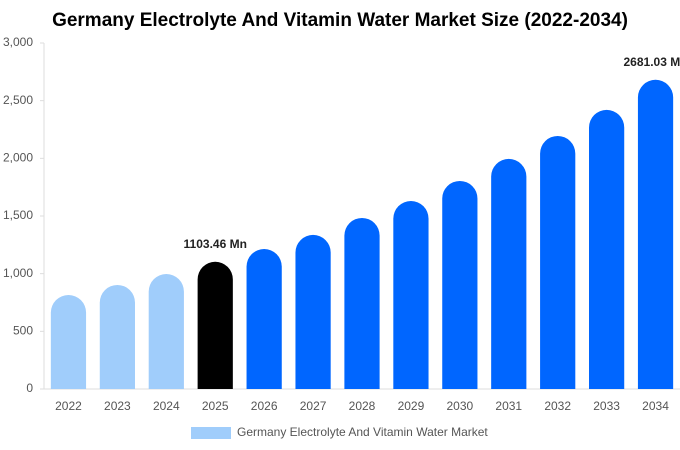 This screenshot has height=450, width=680. What do you see at coordinates (557, 406) in the screenshot?
I see `x-tick-label: 2032` at bounding box center [557, 406].